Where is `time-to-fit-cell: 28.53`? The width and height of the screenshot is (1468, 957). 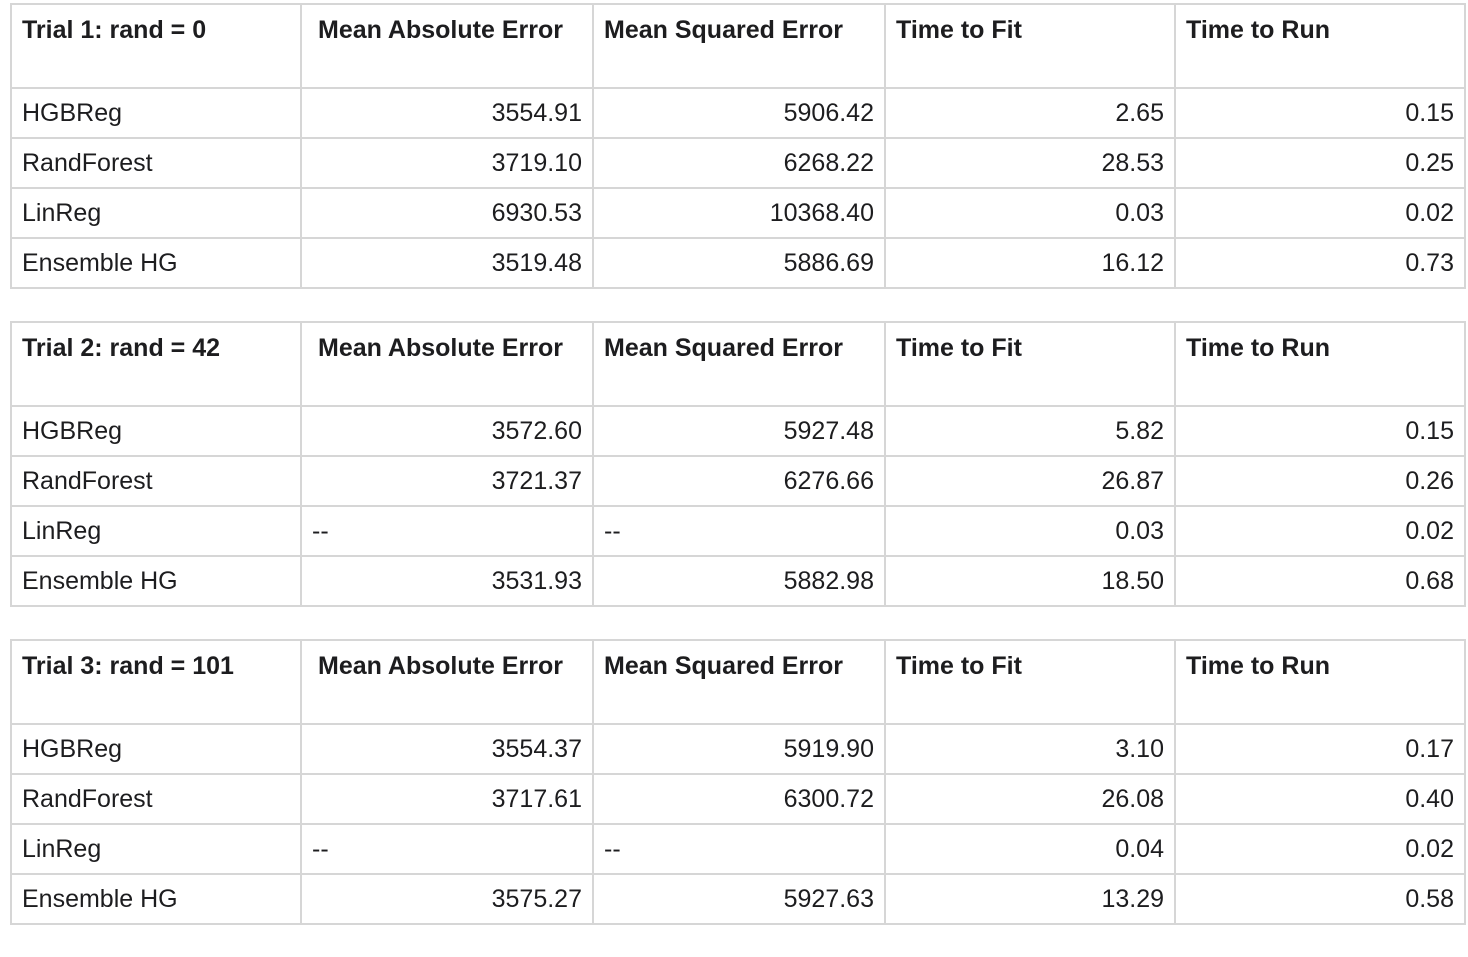 time-to-fit-cell: 28.53 is located at coordinates (1030, 163).